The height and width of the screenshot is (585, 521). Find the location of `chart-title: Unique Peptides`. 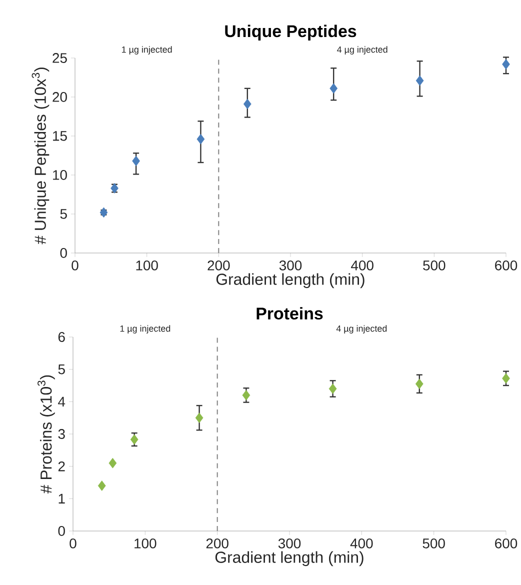

chart-title: Unique Peptides is located at coordinates (290, 32).